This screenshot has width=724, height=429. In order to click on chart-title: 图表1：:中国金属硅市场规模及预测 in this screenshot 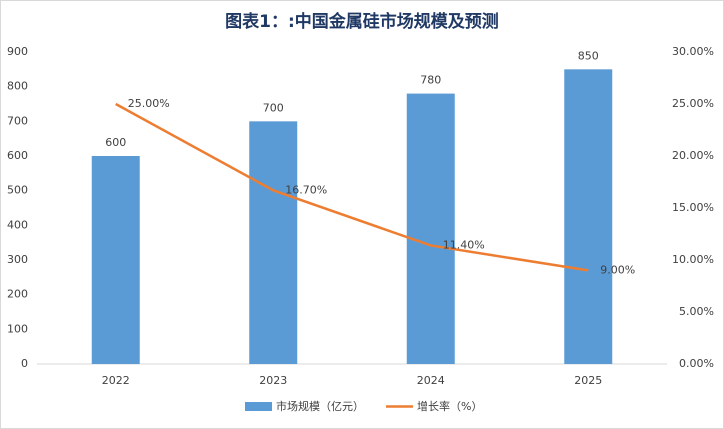, I will do `click(362, 21)`.